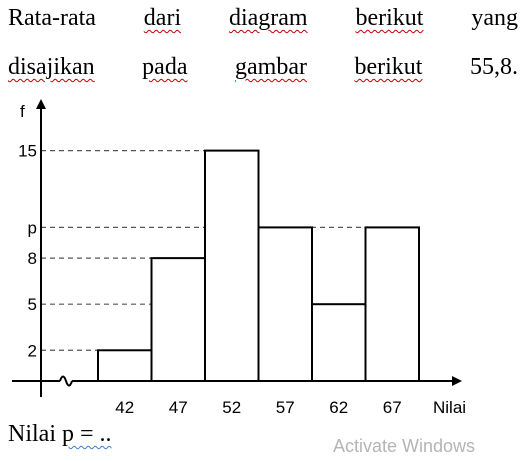 Image resolution: width=525 pixels, height=461 pixels. I want to click on question-text: Nilai p = .., so click(60, 434).